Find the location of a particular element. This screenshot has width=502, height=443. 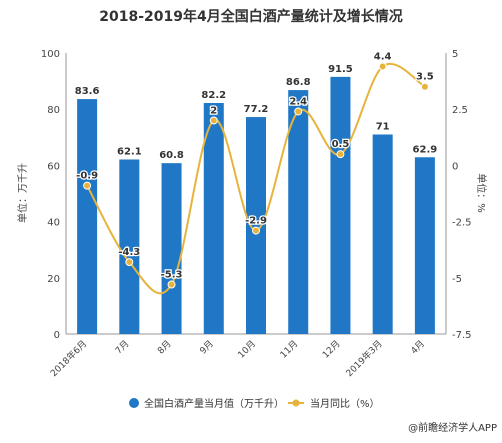

x-tick-label: 2018年6月 is located at coordinates (68, 358).